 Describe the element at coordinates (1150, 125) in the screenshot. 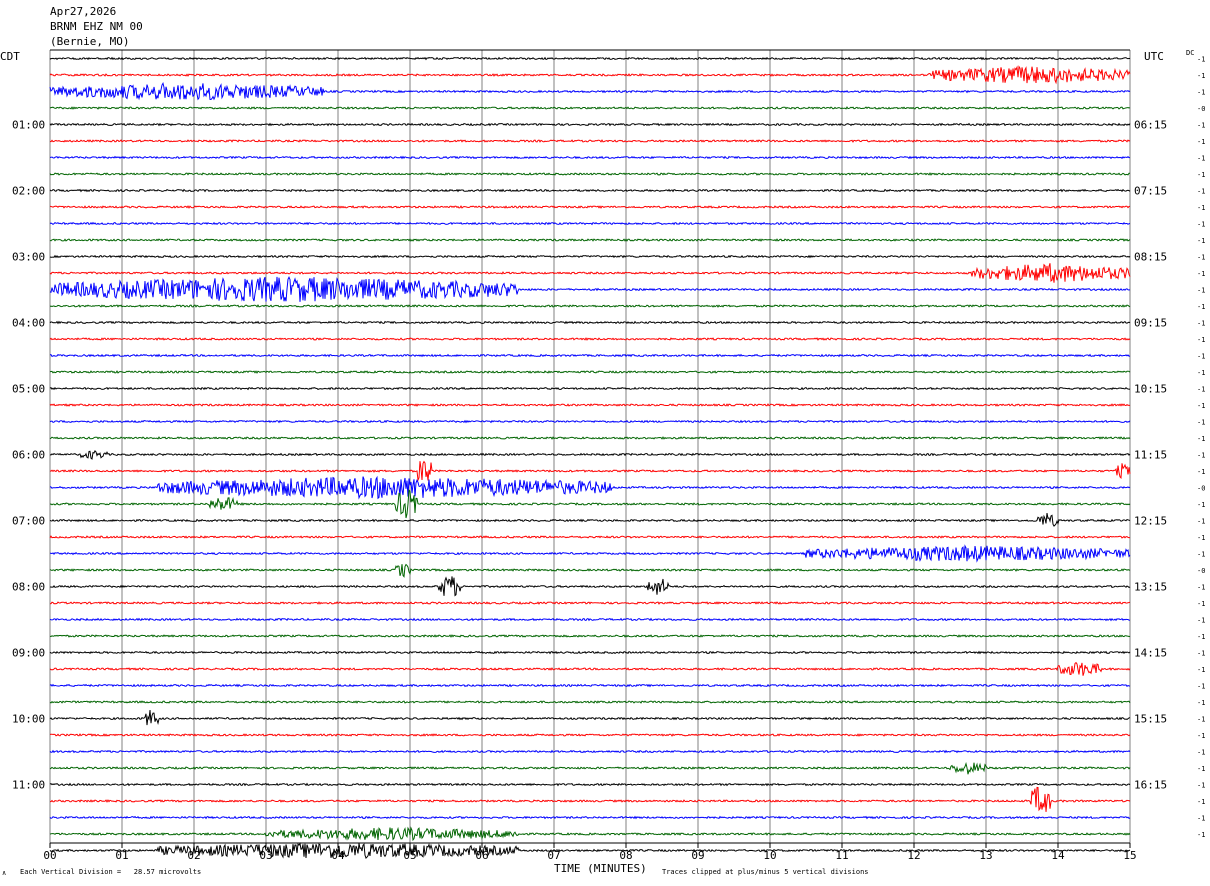

I see `utc-hour-label: 06:15` at that location.